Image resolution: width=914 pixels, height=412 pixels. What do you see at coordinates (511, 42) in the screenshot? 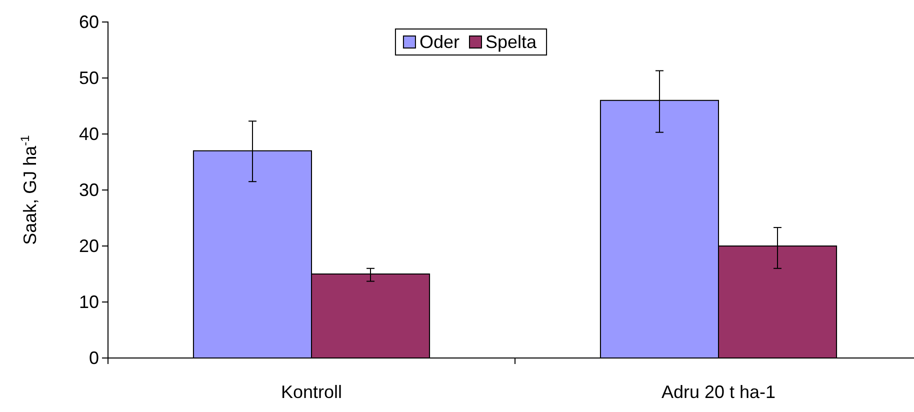
I see `legend-label: Spelta` at bounding box center [511, 42].